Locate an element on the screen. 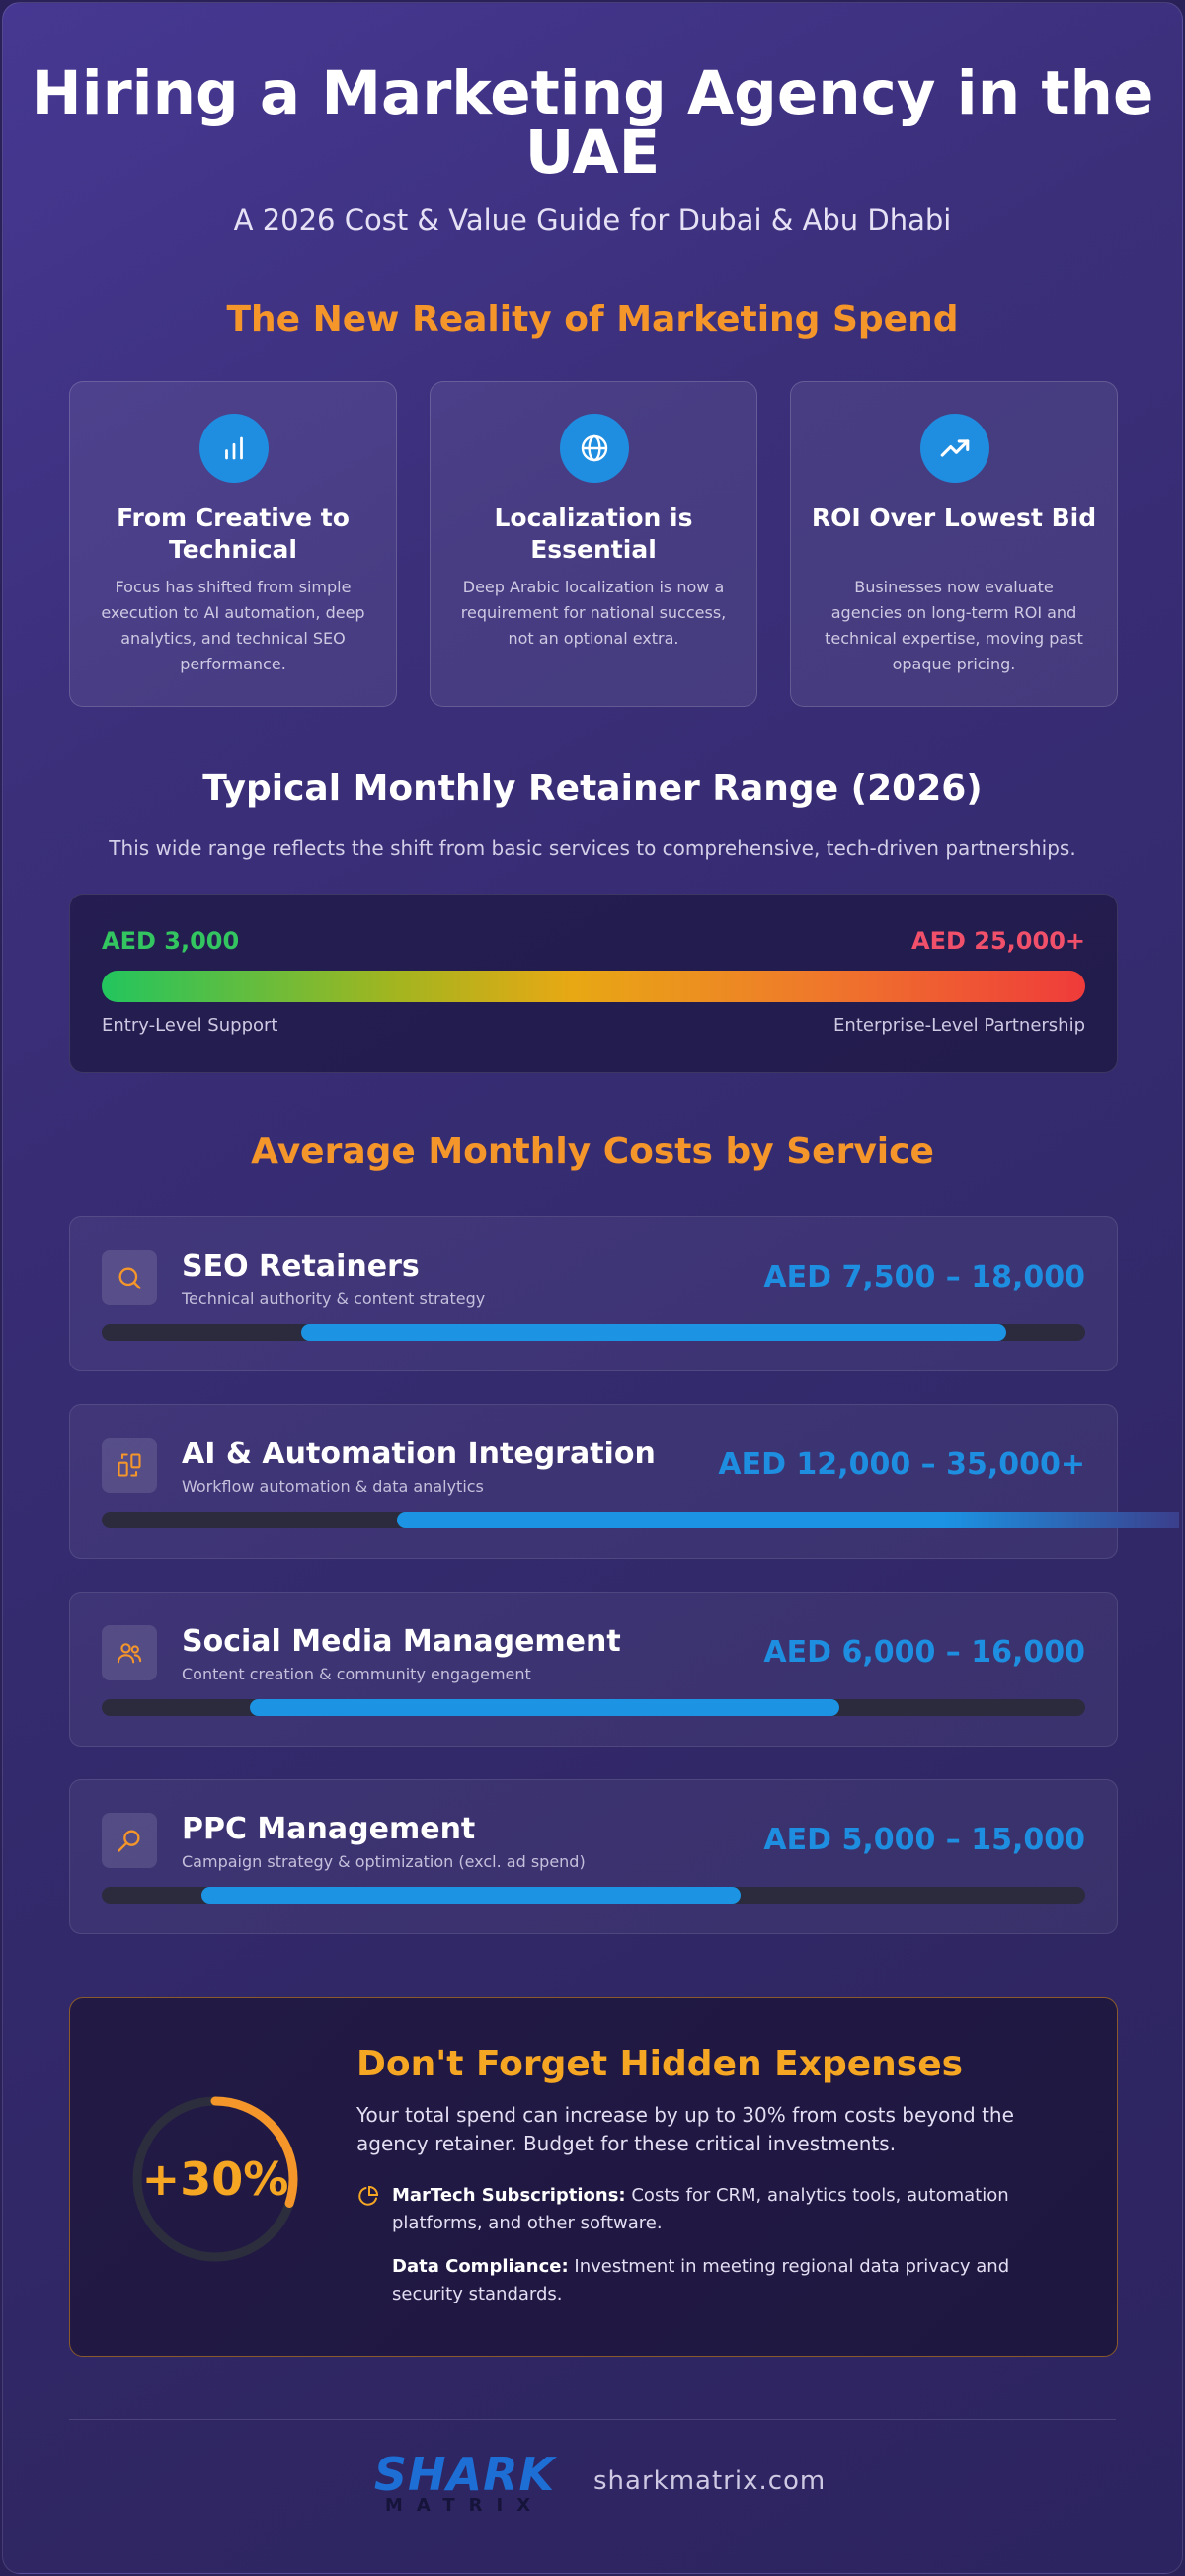  automation-icon is located at coordinates (129, 1465).